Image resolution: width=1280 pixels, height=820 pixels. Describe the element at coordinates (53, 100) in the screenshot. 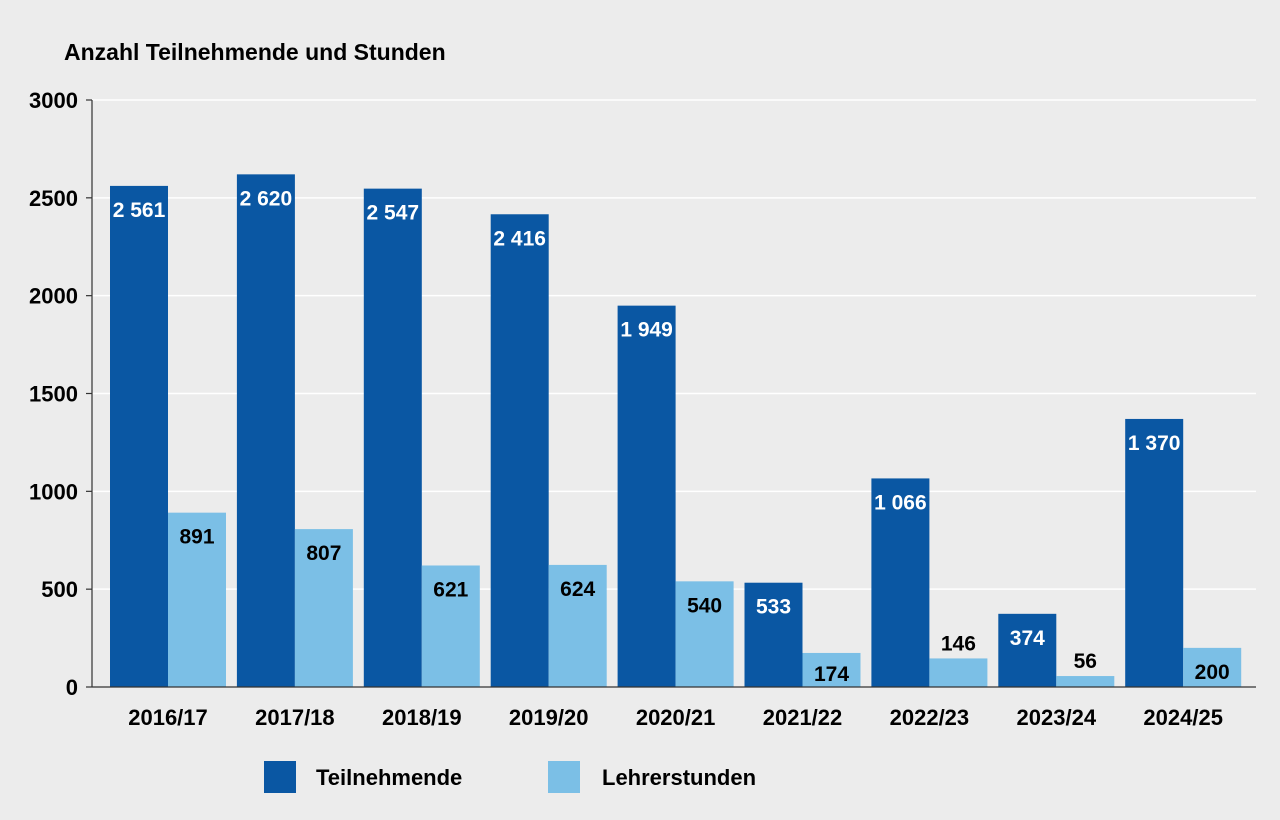

I see `y-tick-label: 3000` at that location.